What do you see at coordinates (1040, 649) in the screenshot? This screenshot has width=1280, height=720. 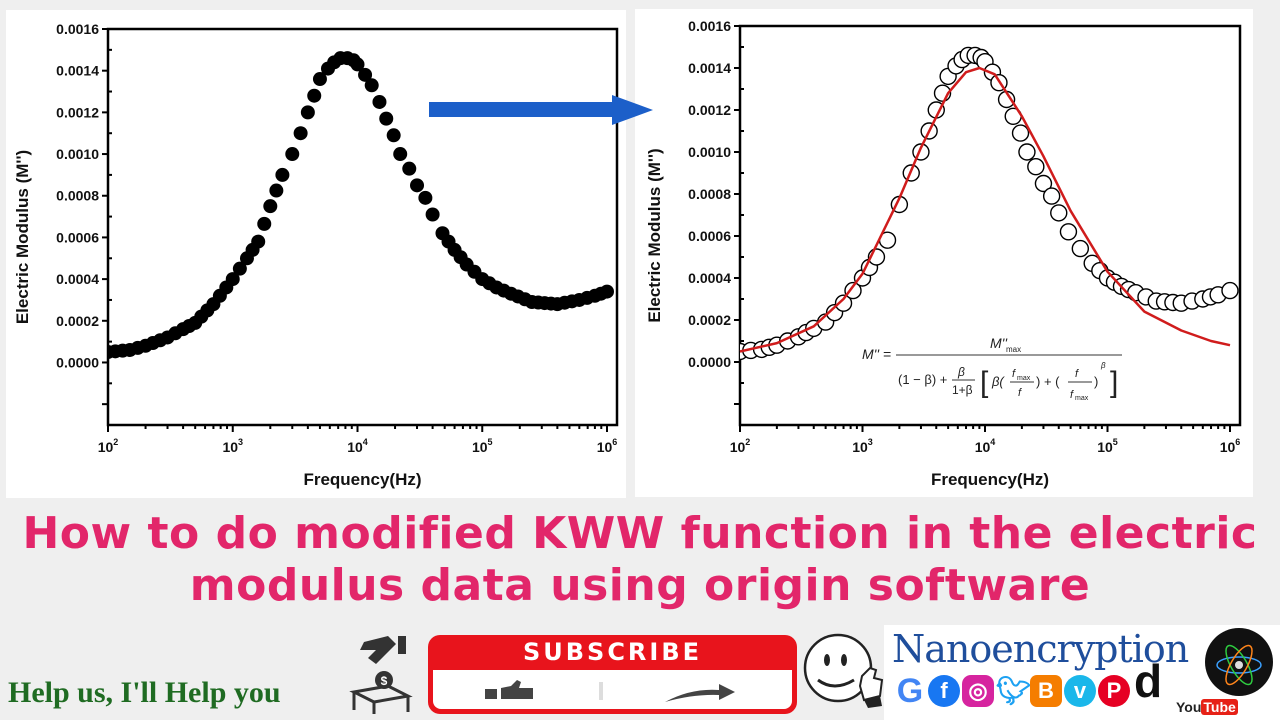 I see `brand-name: Nanoencryption` at bounding box center [1040, 649].